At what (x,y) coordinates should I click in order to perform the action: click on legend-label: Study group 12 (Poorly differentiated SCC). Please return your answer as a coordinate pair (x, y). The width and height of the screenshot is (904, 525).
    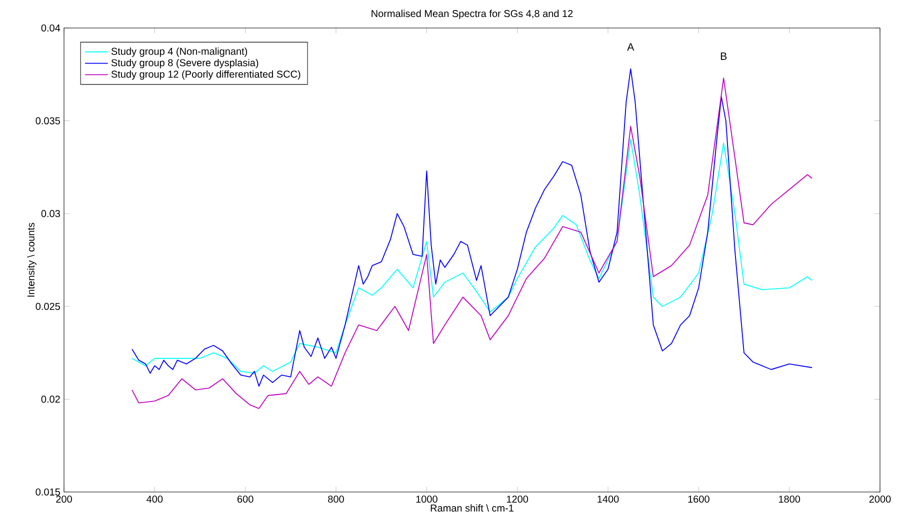
    Looking at the image, I should click on (205, 75).